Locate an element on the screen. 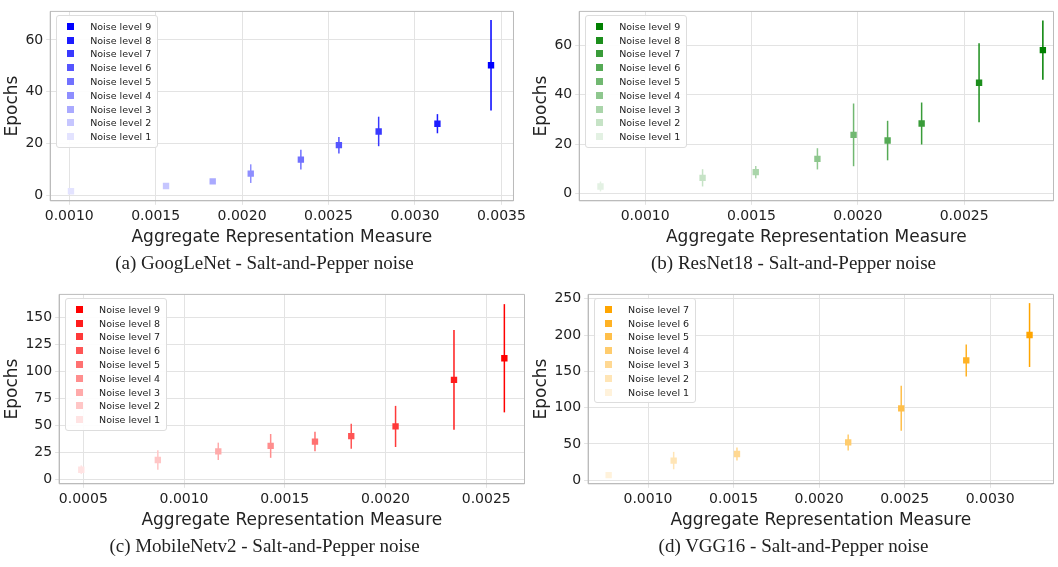 Image resolution: width=1058 pixels, height=567 pixels. text: (b) ResNet18 - Salt-and-Pepper noise is located at coordinates (793, 263).